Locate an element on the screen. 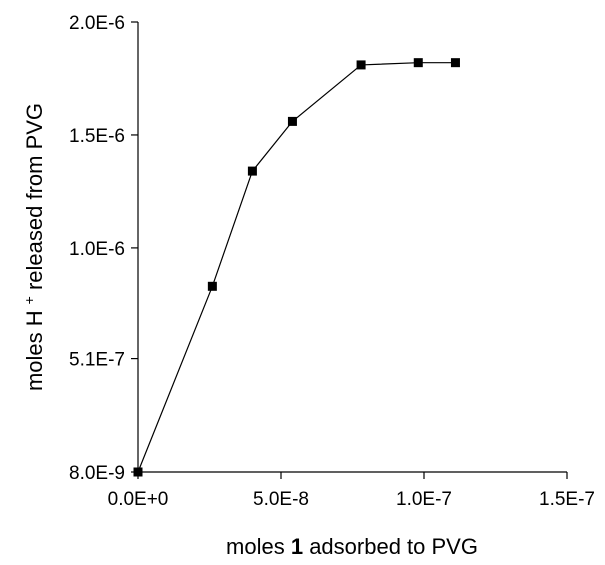 The image size is (605, 565). y-axis-title-part-3: released from PVG is located at coordinates (34, 199).